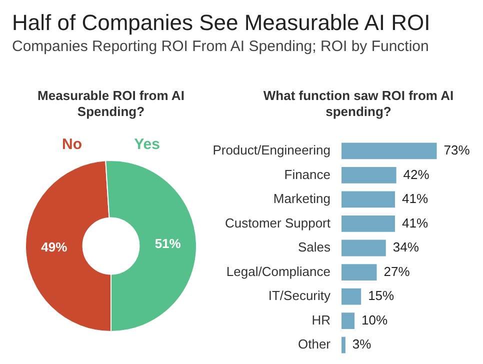  Describe the element at coordinates (271, 150) in the screenshot. I see `y-tick-label: Product/Engineering` at that location.